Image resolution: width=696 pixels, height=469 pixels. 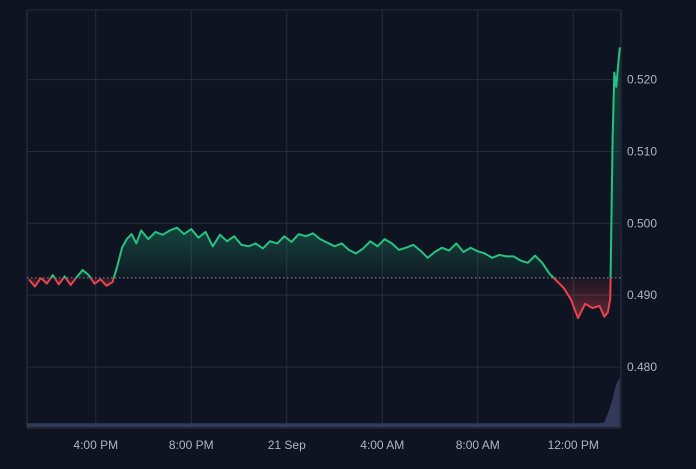 What do you see at coordinates (478, 445) in the screenshot?
I see `x-tick-label: 8:00 AM` at bounding box center [478, 445].